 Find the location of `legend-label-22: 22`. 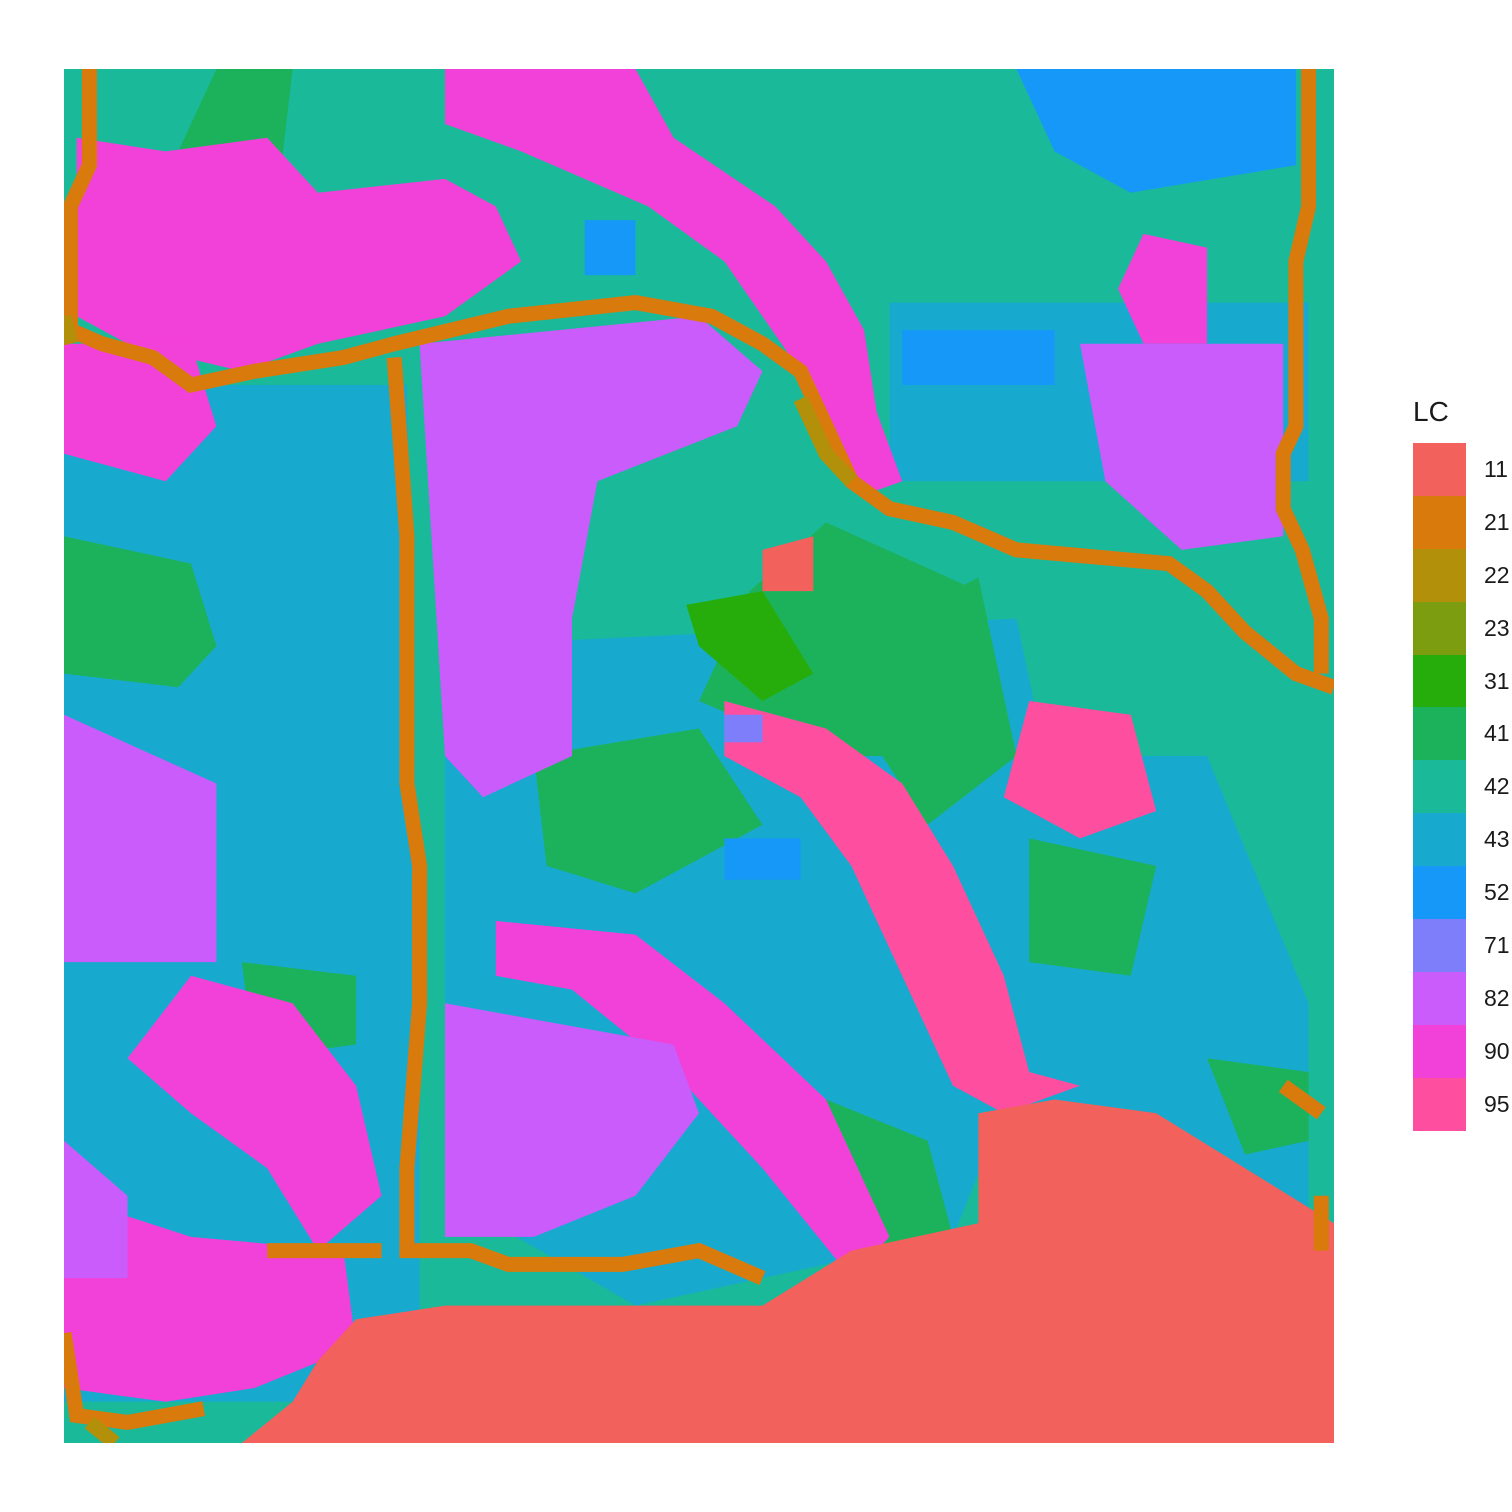

legend-label-22: 22 is located at coordinates (1497, 574).